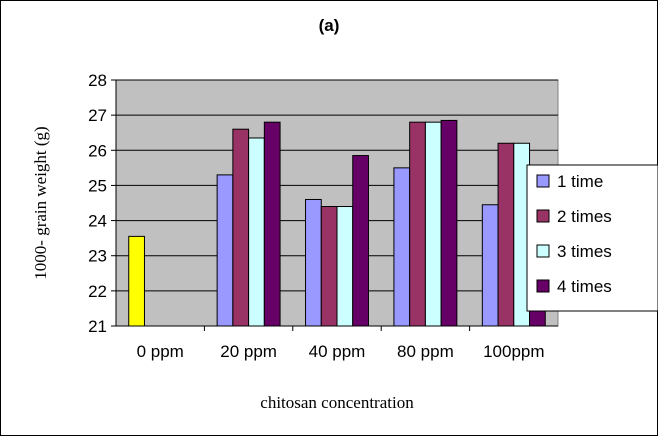 Image resolution: width=658 pixels, height=436 pixels. What do you see at coordinates (97, 203) in the screenshot?
I see `y-tick-labels: 21 22 23 24 25 26 27 28` at bounding box center [97, 203].